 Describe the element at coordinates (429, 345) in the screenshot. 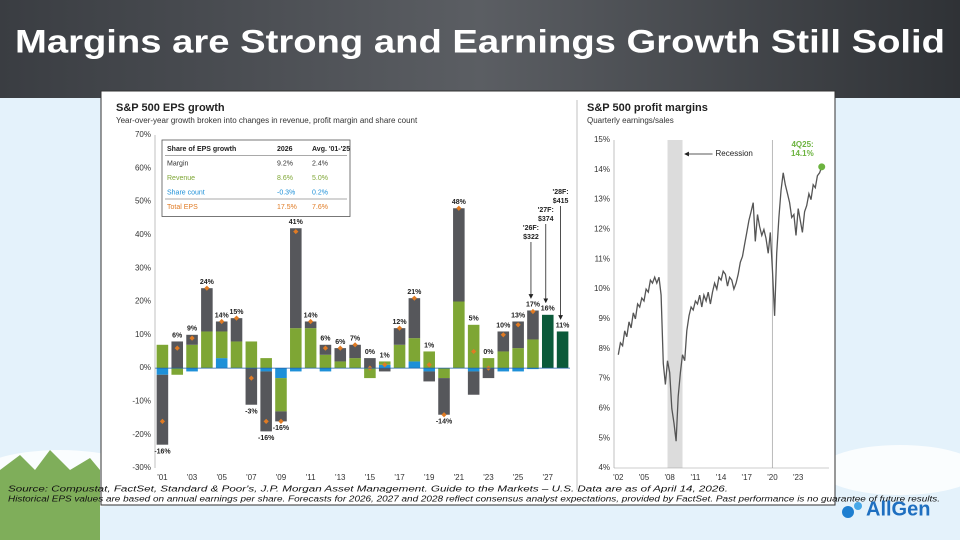

I see `data-label: 1%` at that location.